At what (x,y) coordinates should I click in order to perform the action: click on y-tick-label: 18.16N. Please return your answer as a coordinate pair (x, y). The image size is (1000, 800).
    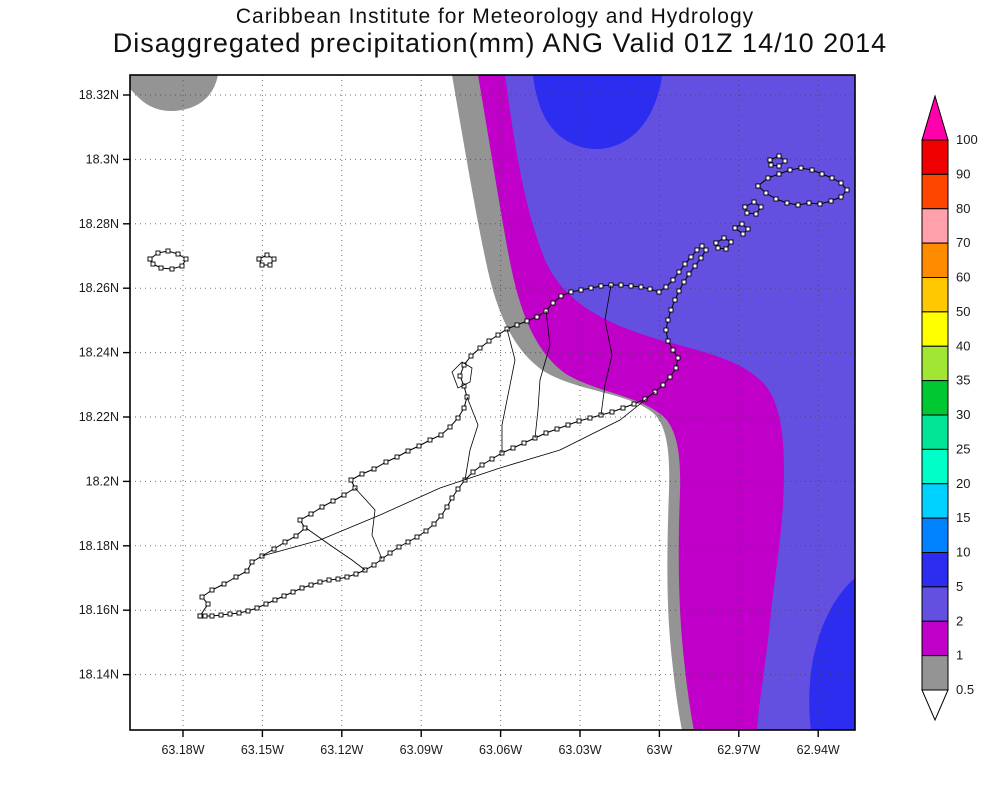
    Looking at the image, I should click on (99, 610).